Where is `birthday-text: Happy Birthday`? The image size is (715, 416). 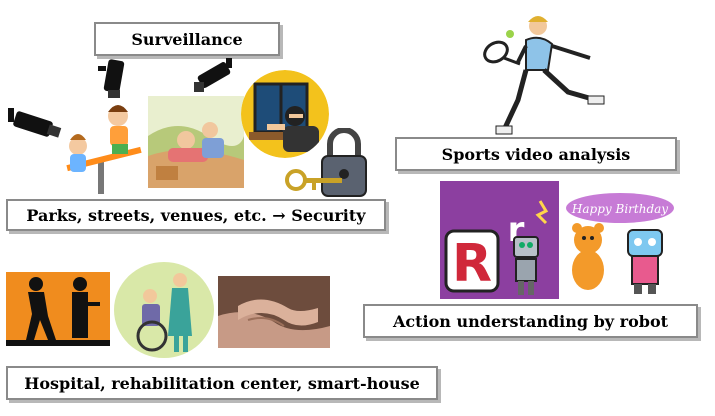 birthday-text: Happy Birthday is located at coordinates (619, 209).